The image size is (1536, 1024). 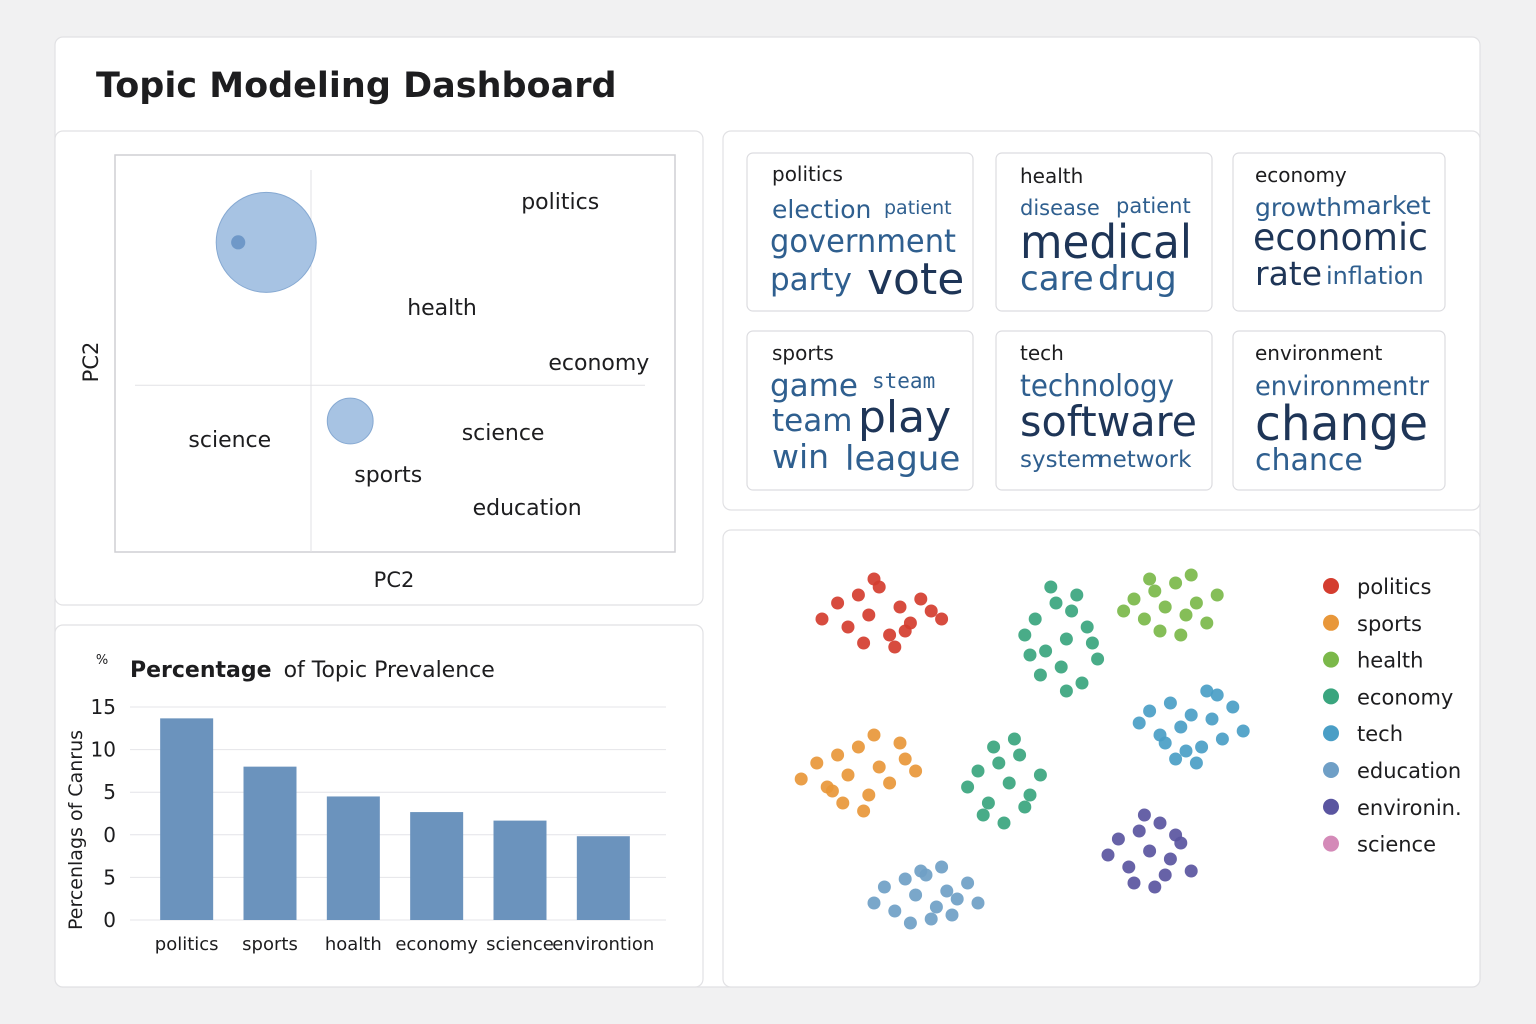 What do you see at coordinates (1060, 208) in the screenshot?
I see `word: disease` at bounding box center [1060, 208].